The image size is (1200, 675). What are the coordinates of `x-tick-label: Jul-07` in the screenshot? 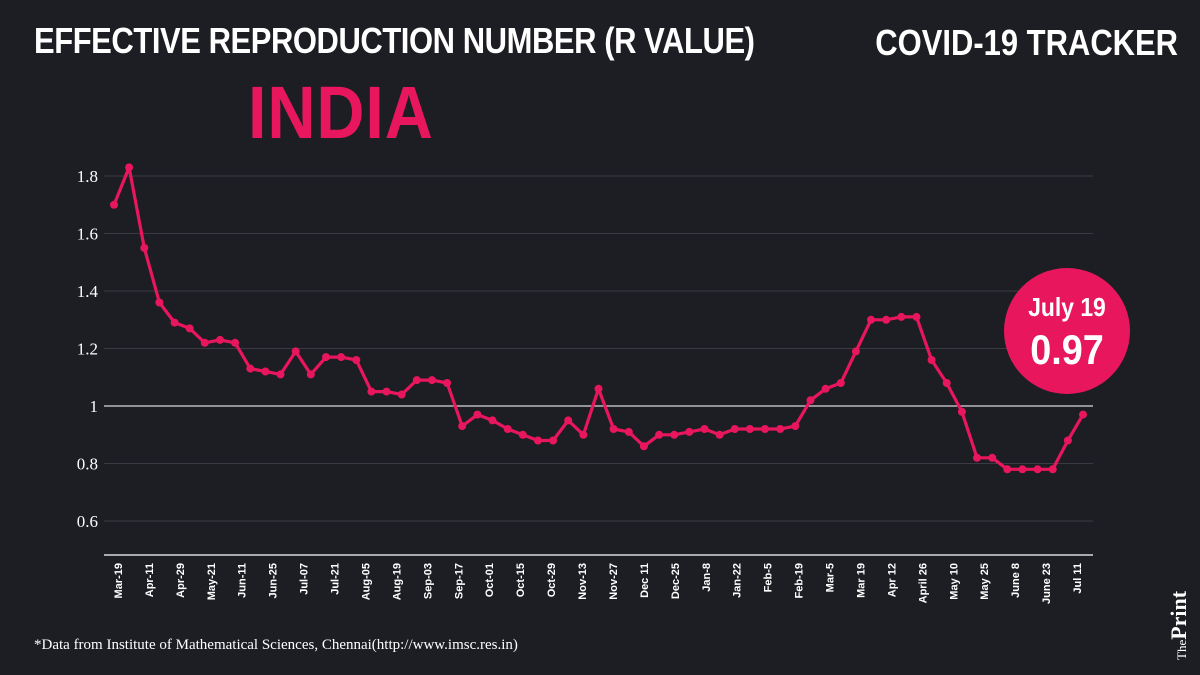 It's located at (305, 579).